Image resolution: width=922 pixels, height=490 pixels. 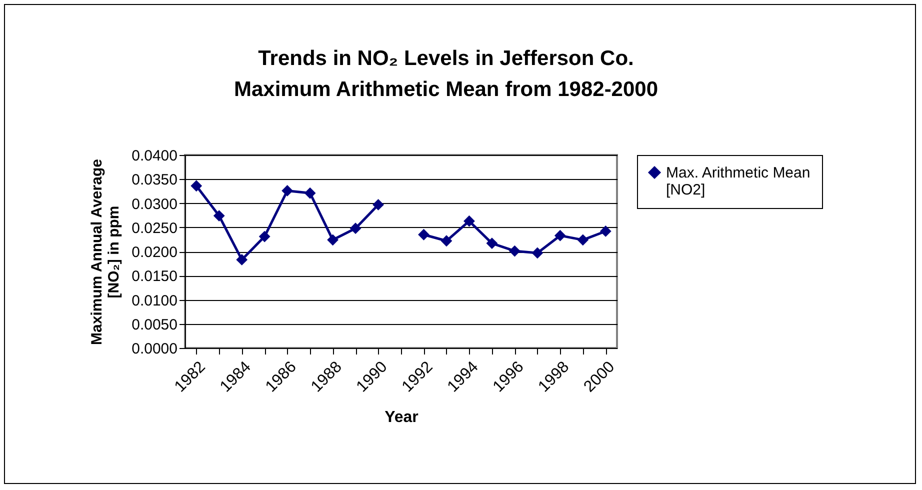 I want to click on x-axis-title: Year, so click(x=401, y=417).